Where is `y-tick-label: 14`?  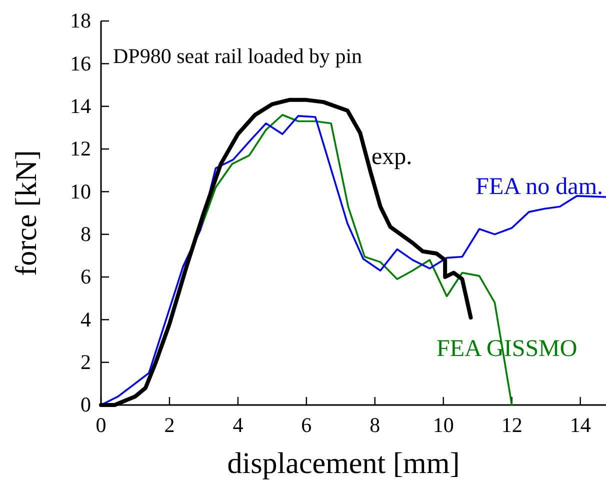
y-tick-label: 14 is located at coordinates (81, 106).